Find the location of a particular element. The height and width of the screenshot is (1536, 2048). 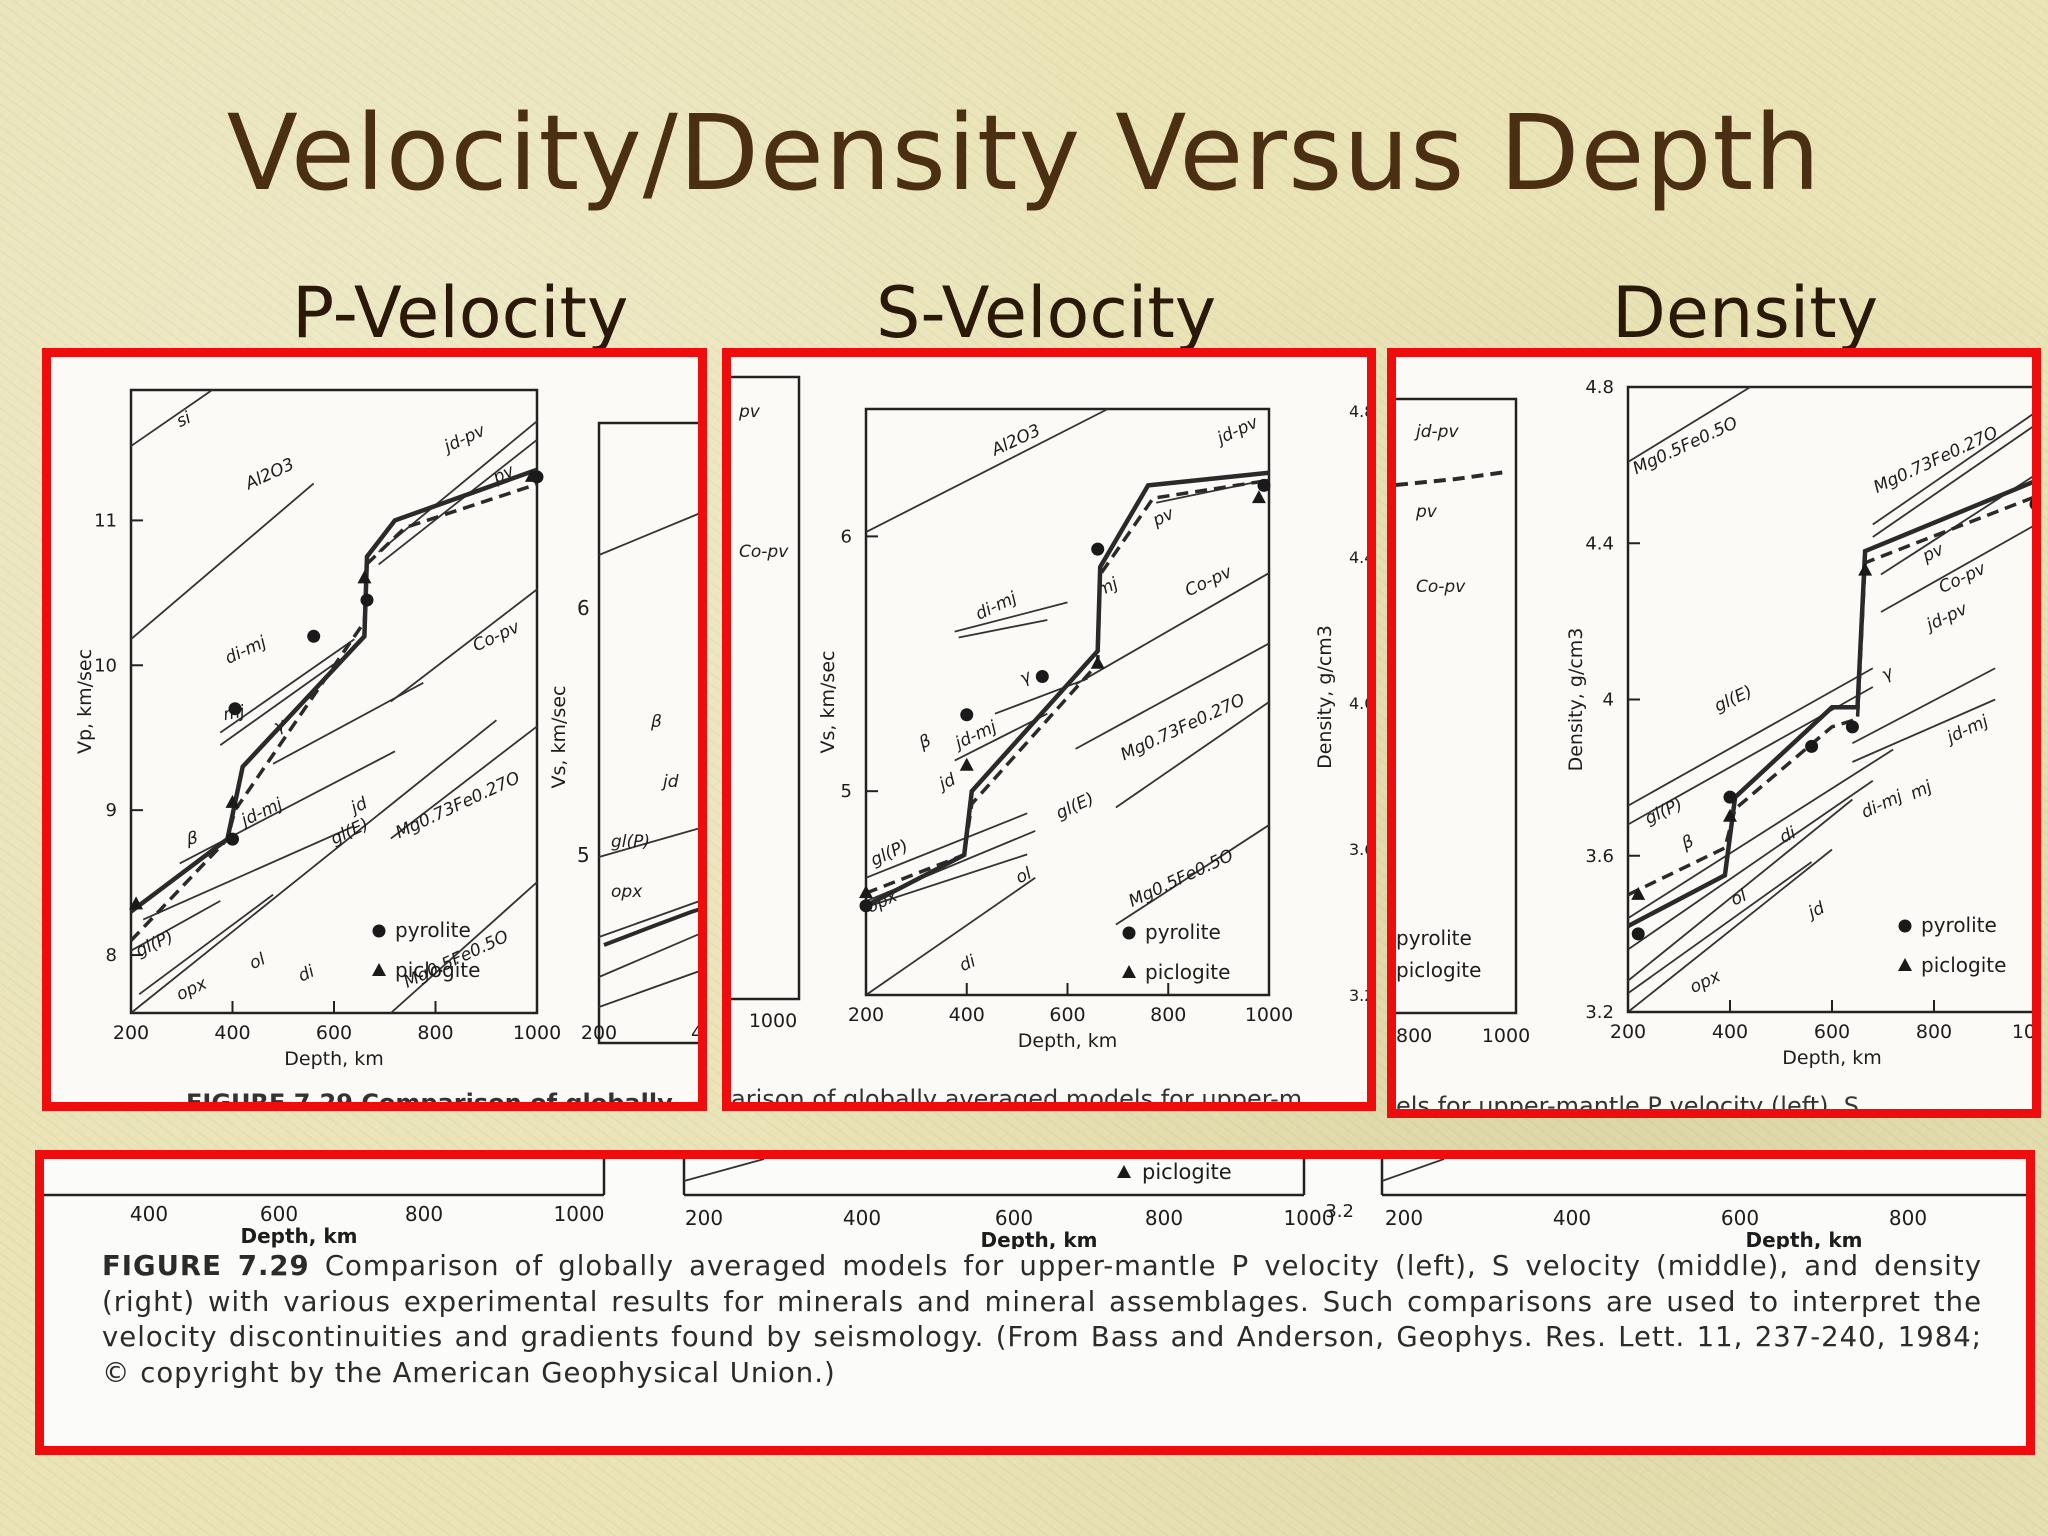

sliver-mineral-label: gl(P) is located at coordinates (630, 842).